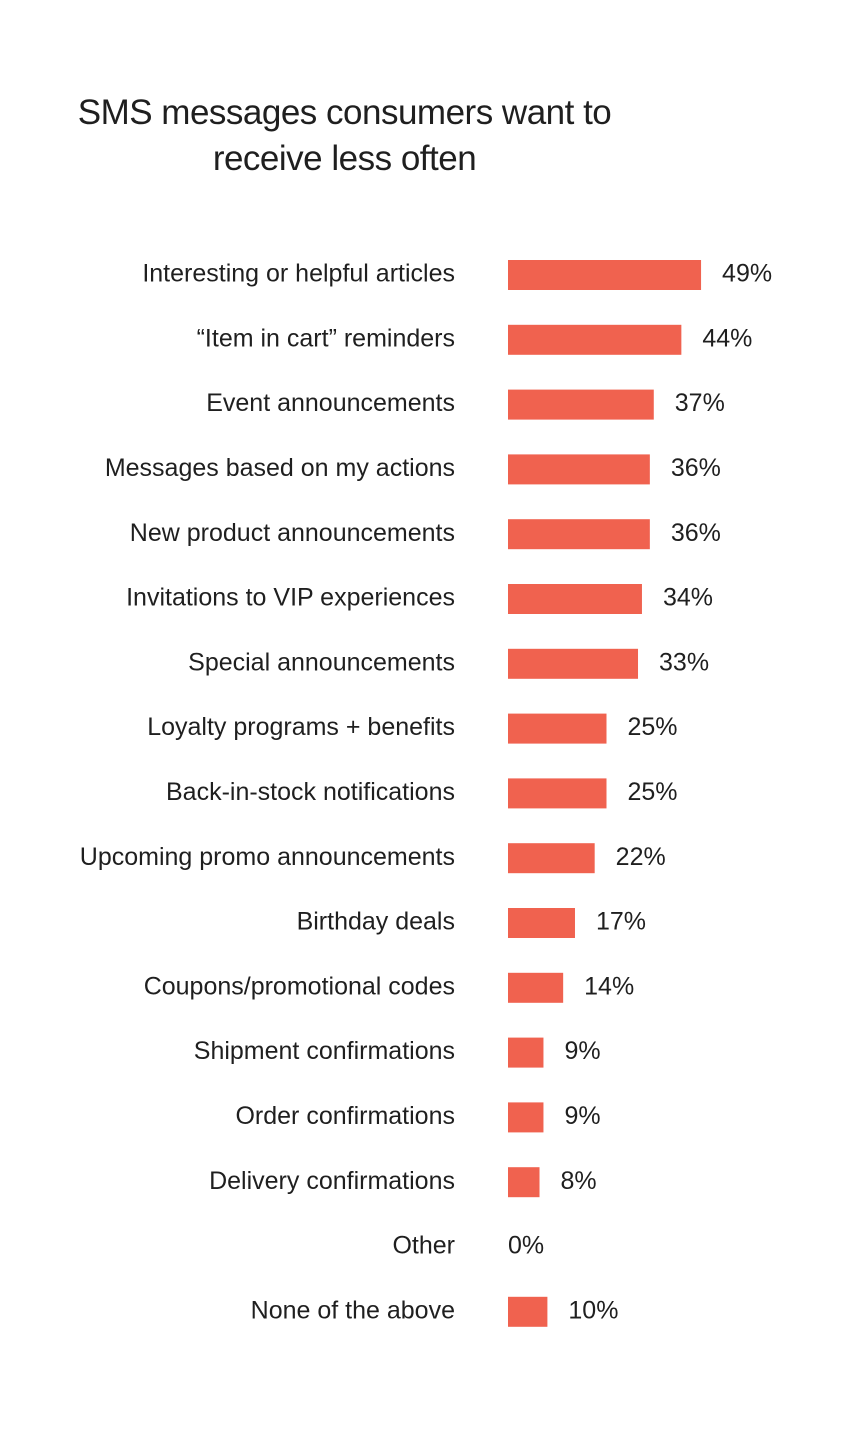 The width and height of the screenshot is (856, 1446). I want to click on value-label: 49%, so click(747, 274).